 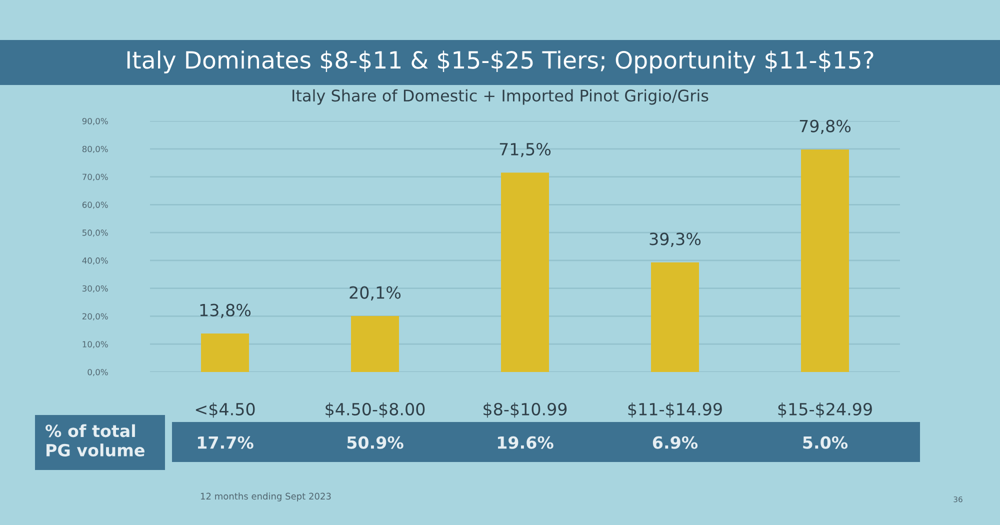 What do you see at coordinates (825, 127) in the screenshot?
I see `data-label: 79,8%` at bounding box center [825, 127].